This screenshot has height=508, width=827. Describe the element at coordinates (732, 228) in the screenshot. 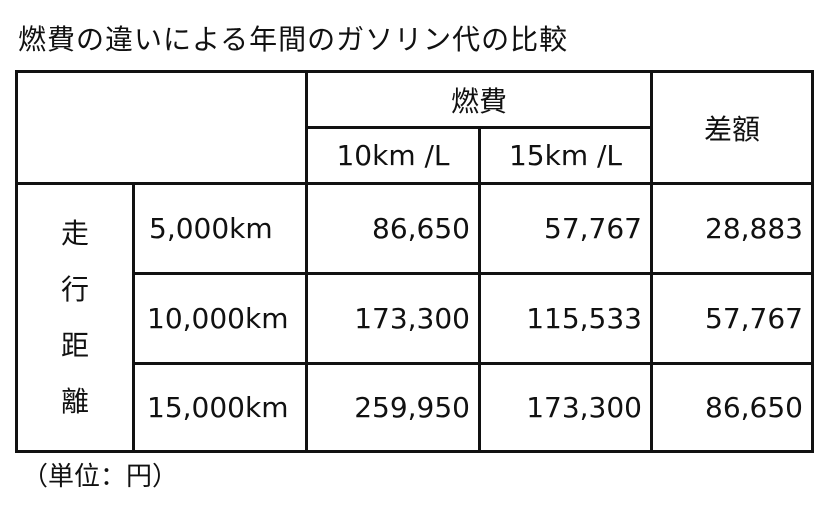

I see `diff-cell: 28,883` at that location.